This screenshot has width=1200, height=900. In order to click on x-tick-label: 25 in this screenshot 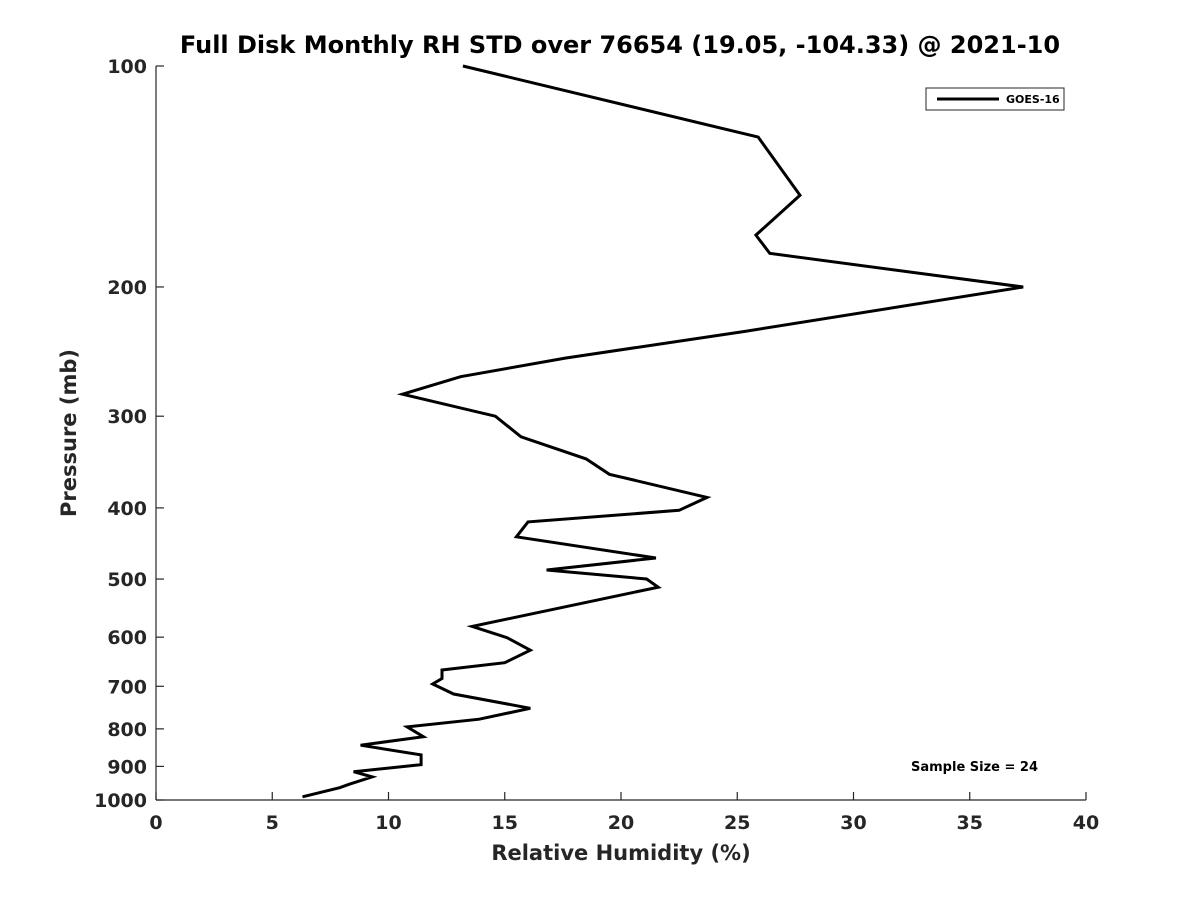, I will do `click(737, 823)`.